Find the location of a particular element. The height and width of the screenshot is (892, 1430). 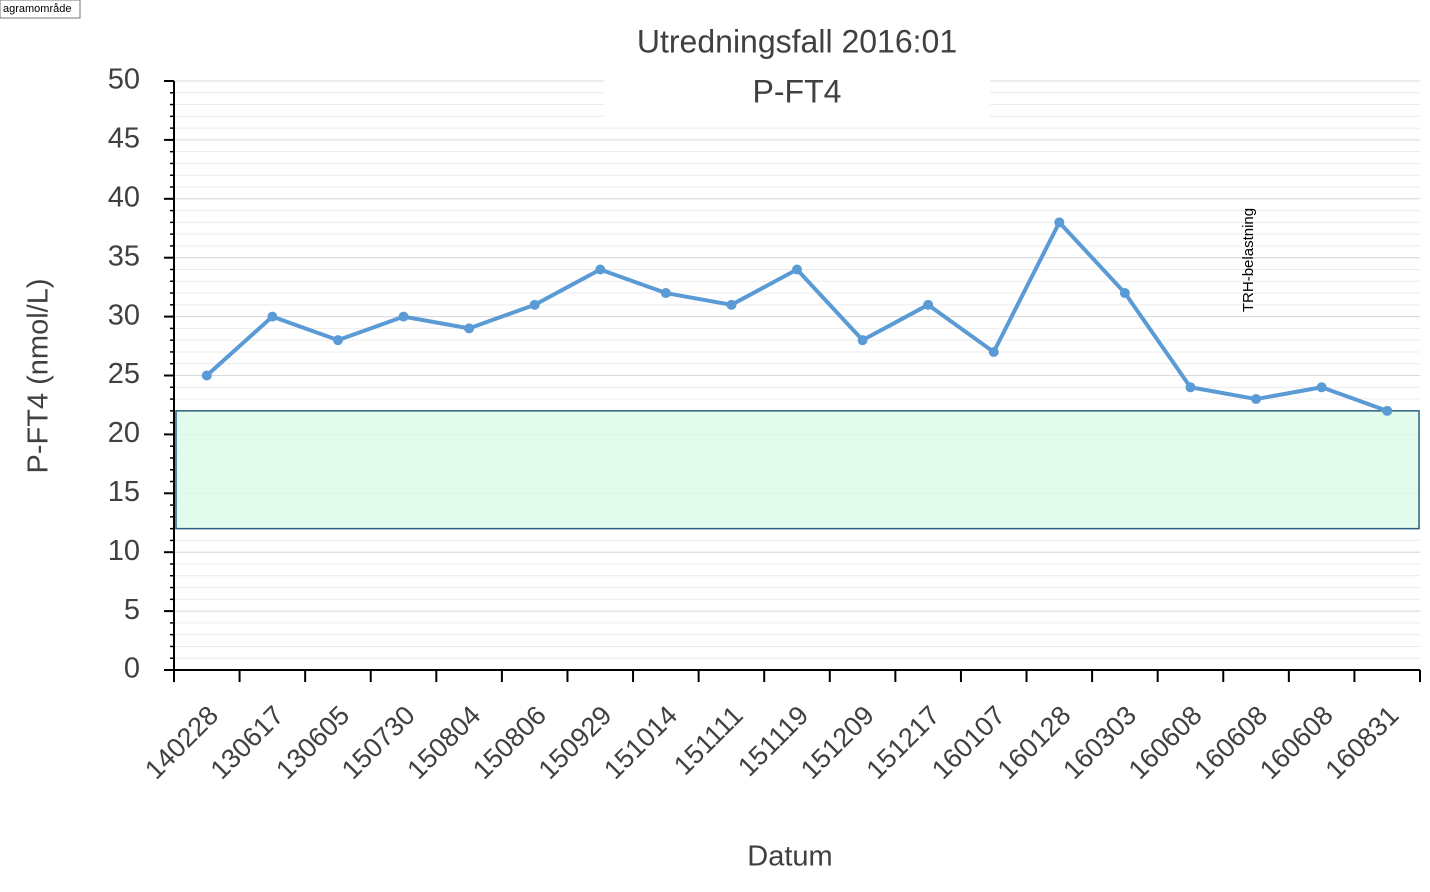

title-box is located at coordinates (797, 74).